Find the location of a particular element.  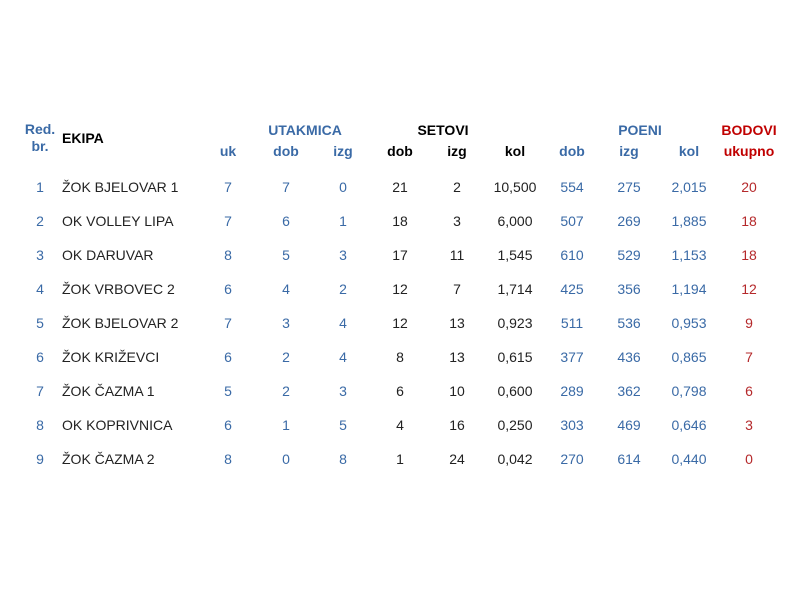

points-lost-header: izg is located at coordinates (629, 151).